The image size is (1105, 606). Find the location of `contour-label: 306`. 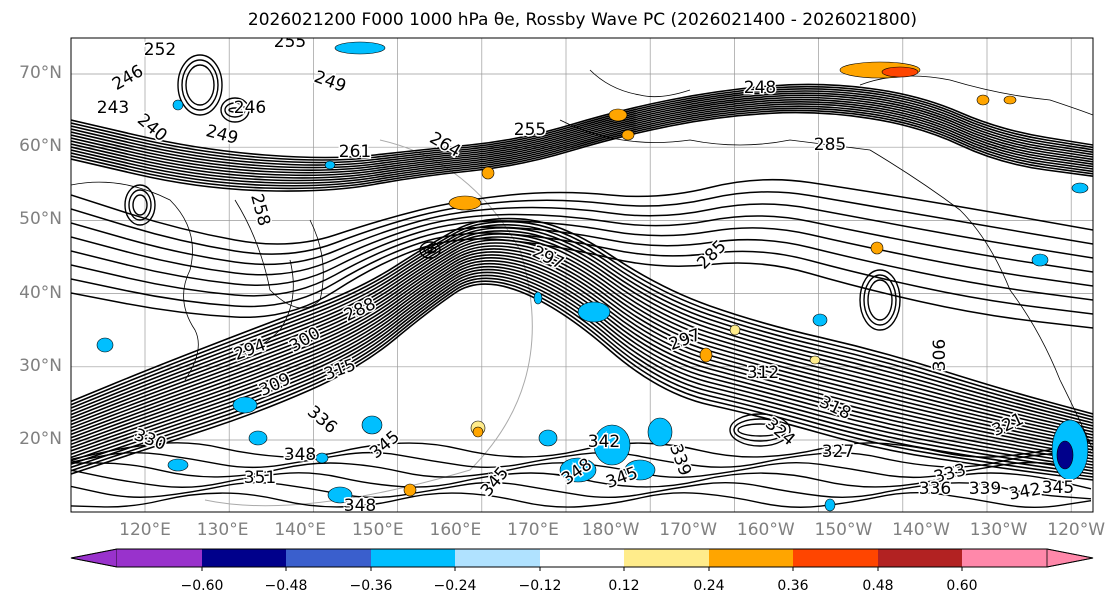

contour-label: 306 is located at coordinates (940, 355).